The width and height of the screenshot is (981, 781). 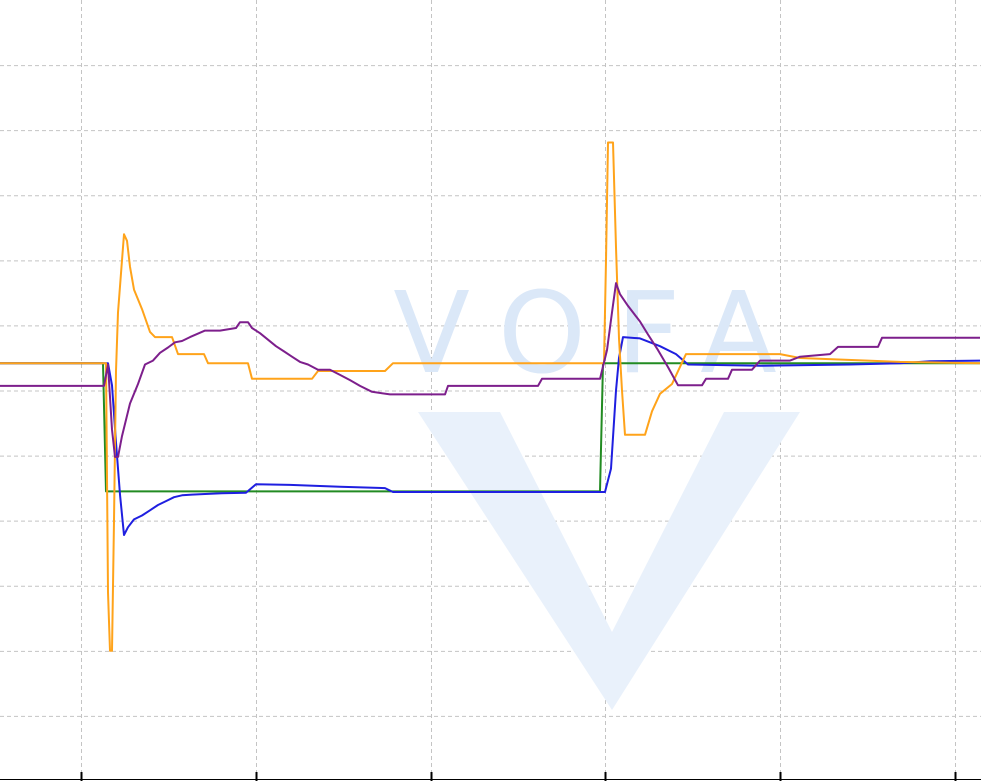 What do you see at coordinates (600, 334) in the screenshot?
I see `watermark-text: VOFA` at bounding box center [600, 334].